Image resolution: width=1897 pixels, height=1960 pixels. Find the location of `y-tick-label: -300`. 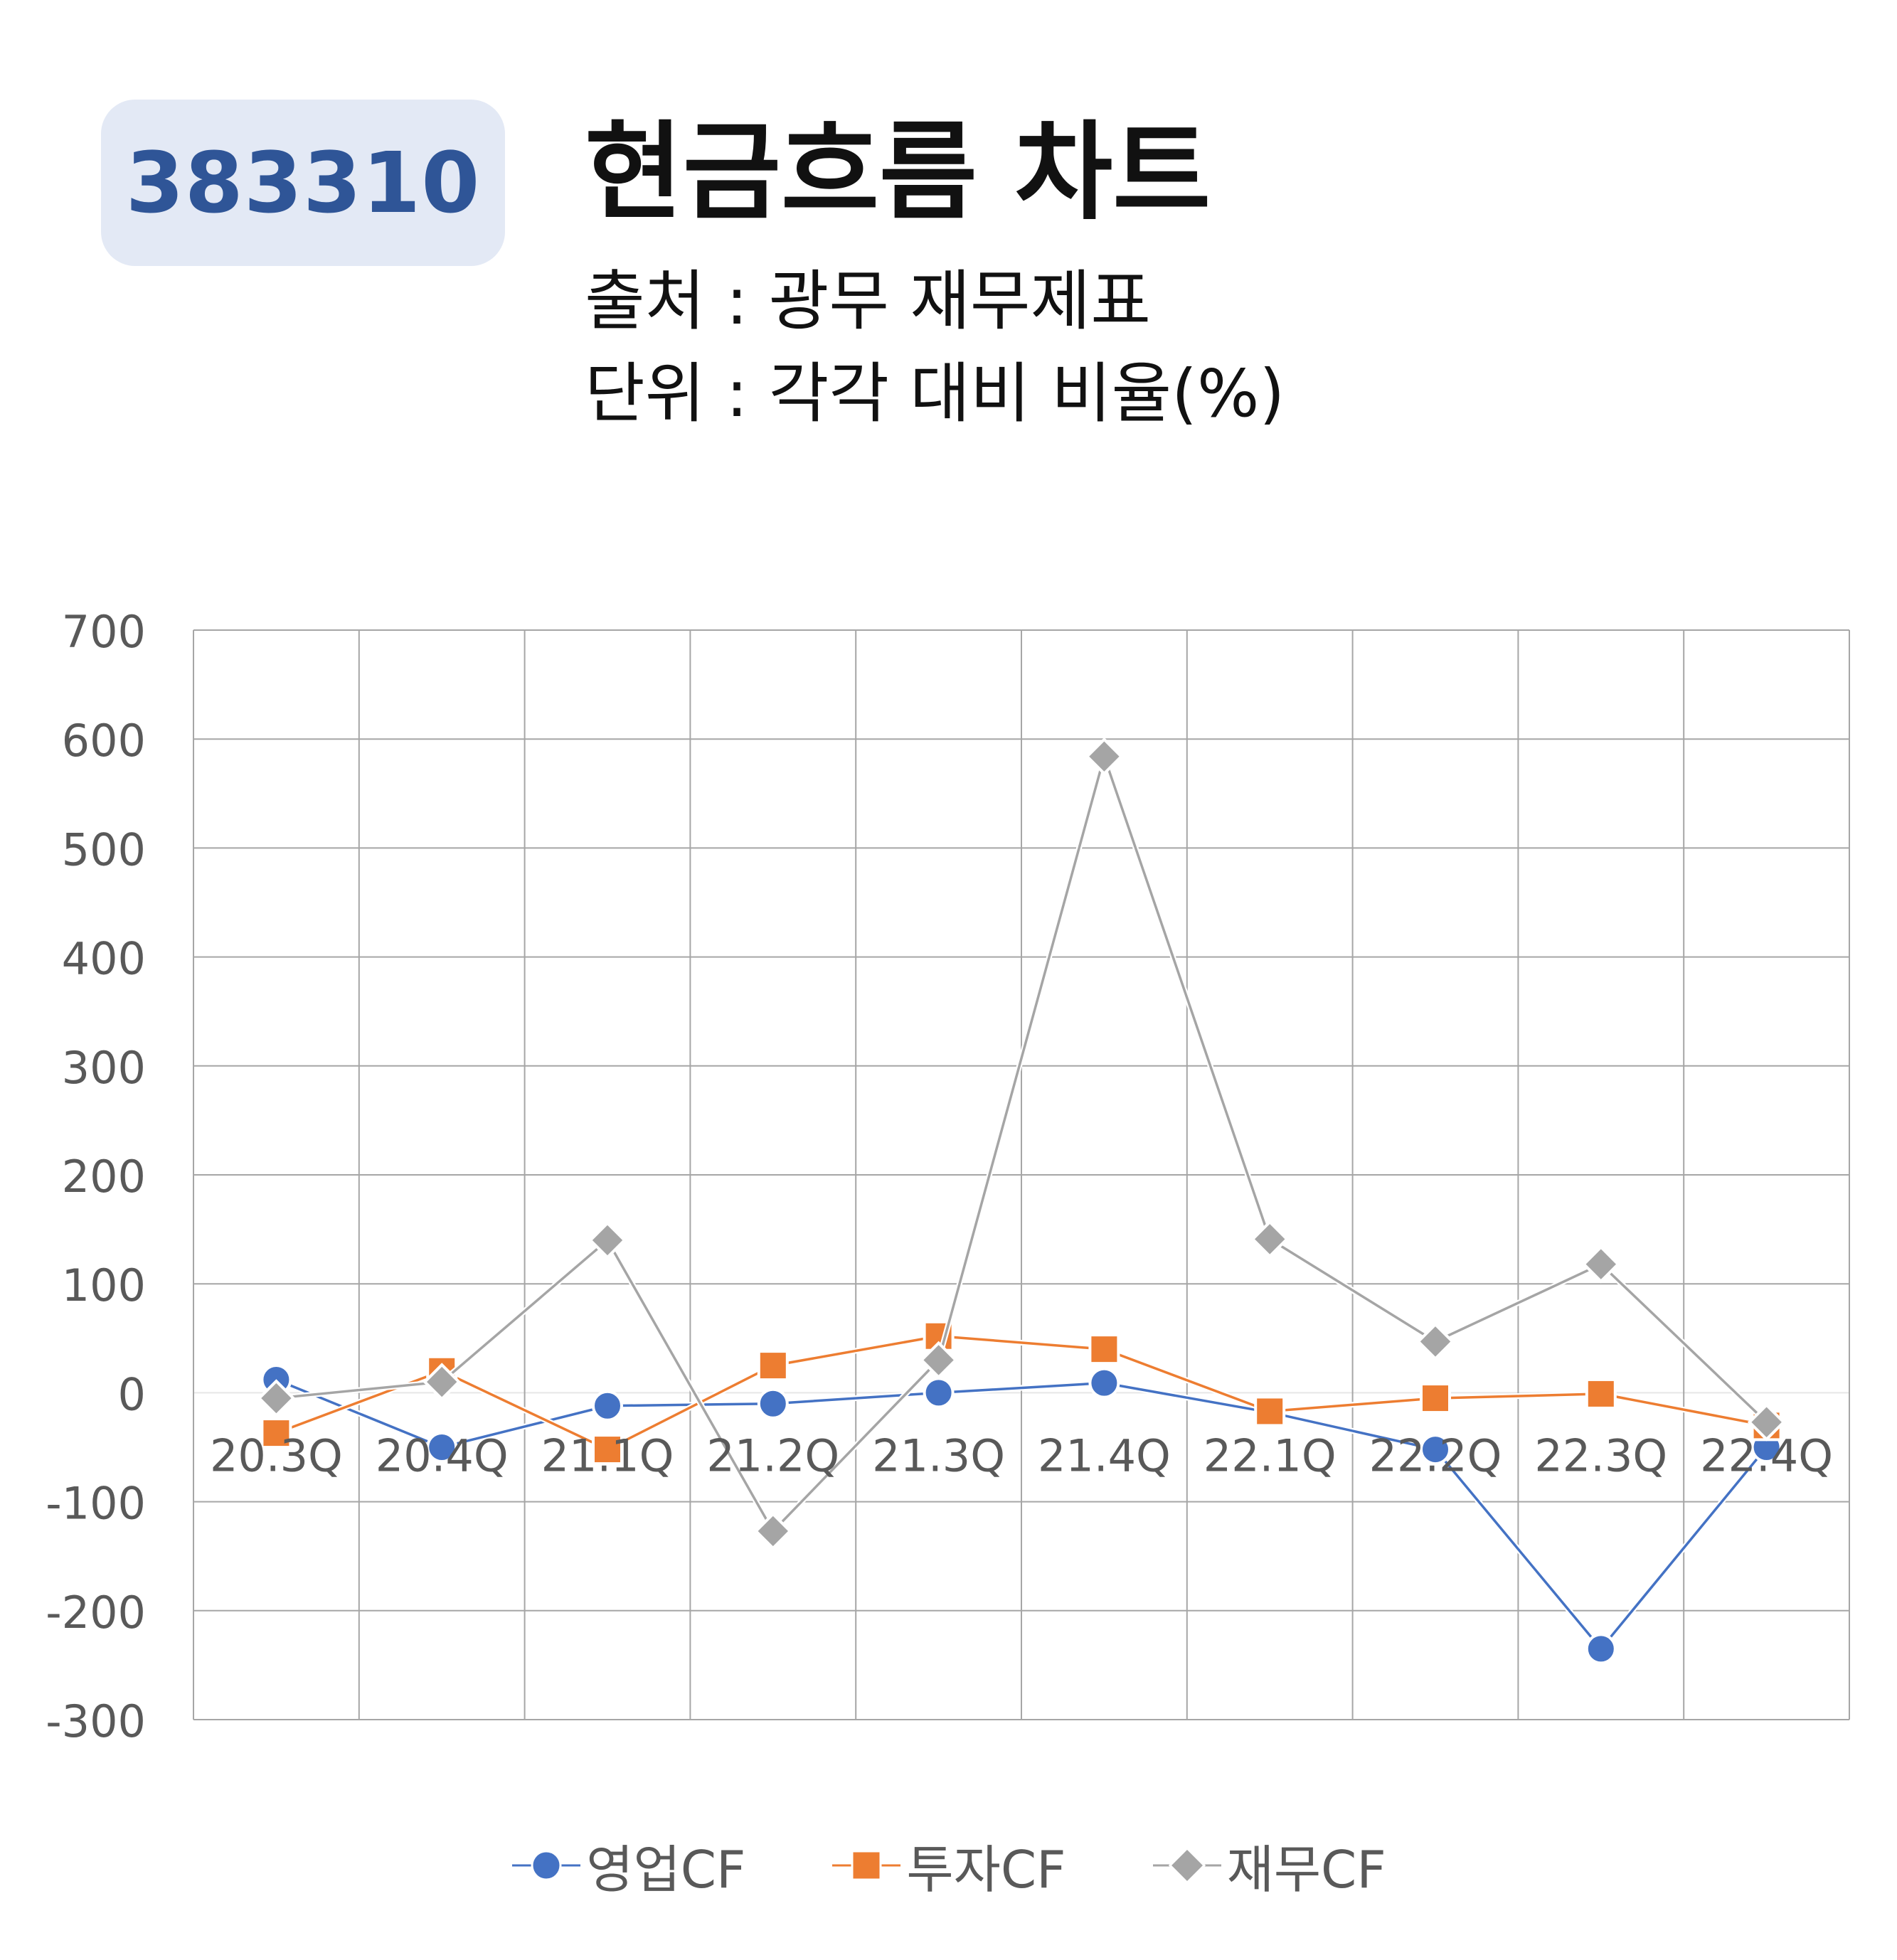

y-tick-label: -300 is located at coordinates (96, 1721).